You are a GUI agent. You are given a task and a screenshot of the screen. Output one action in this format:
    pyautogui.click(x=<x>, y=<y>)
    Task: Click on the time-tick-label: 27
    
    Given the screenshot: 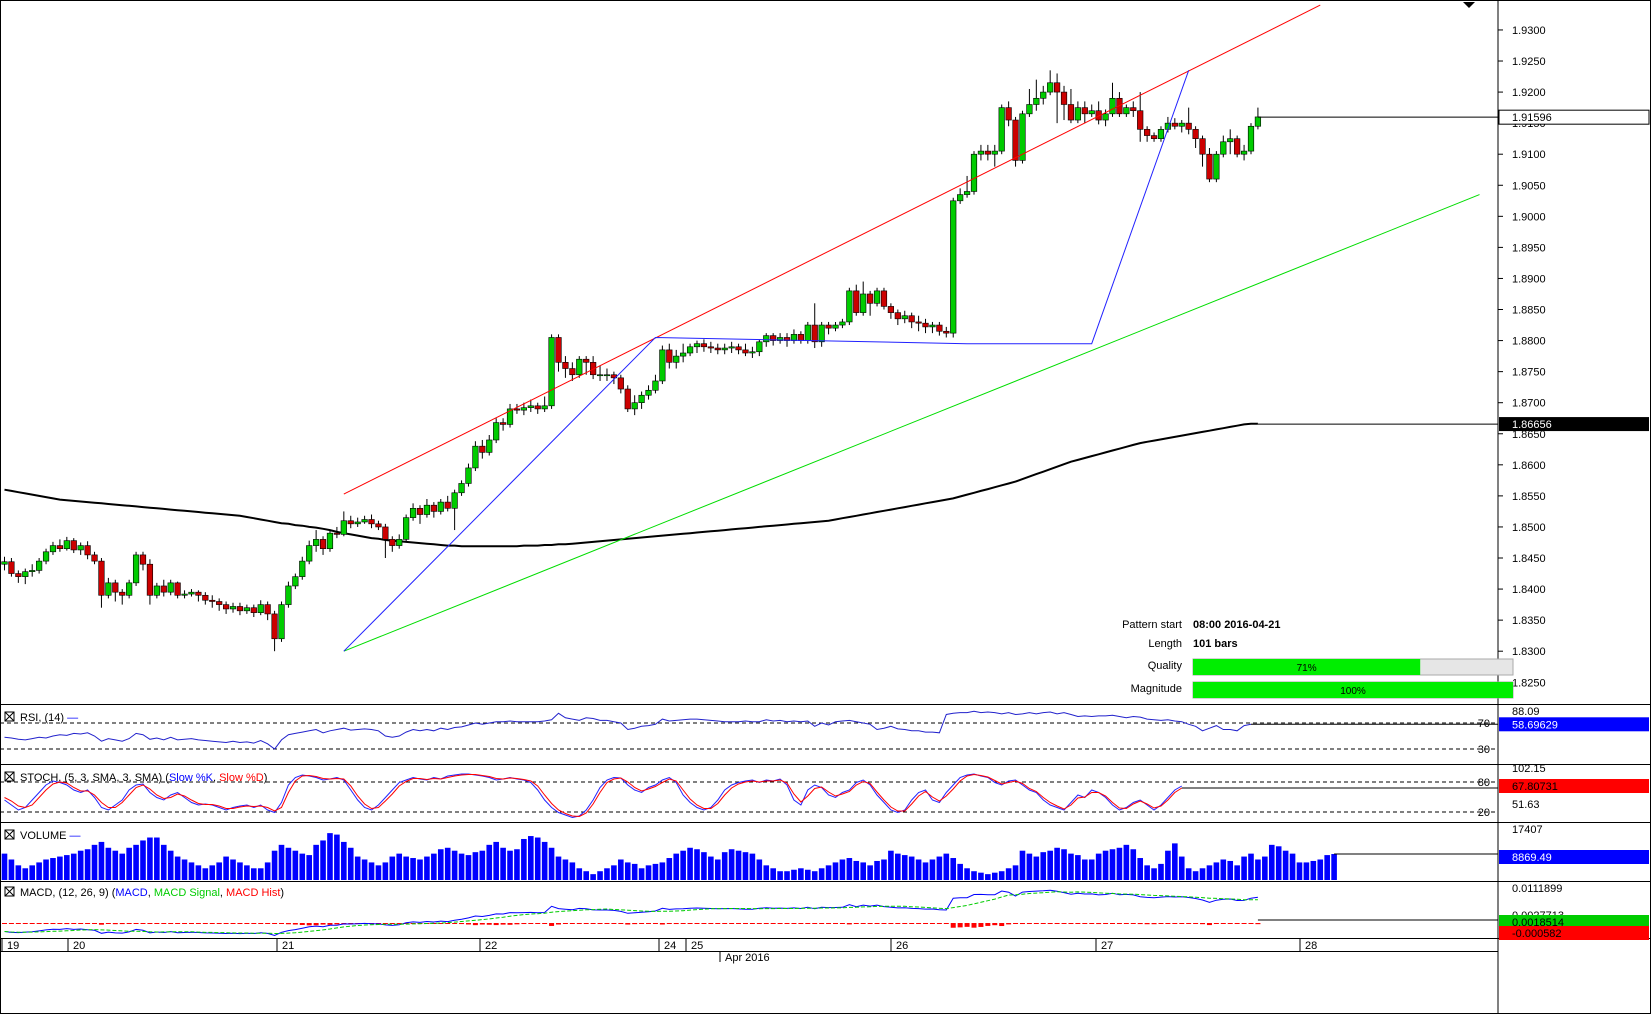 What is the action you would take?
    pyautogui.click(x=1107, y=946)
    